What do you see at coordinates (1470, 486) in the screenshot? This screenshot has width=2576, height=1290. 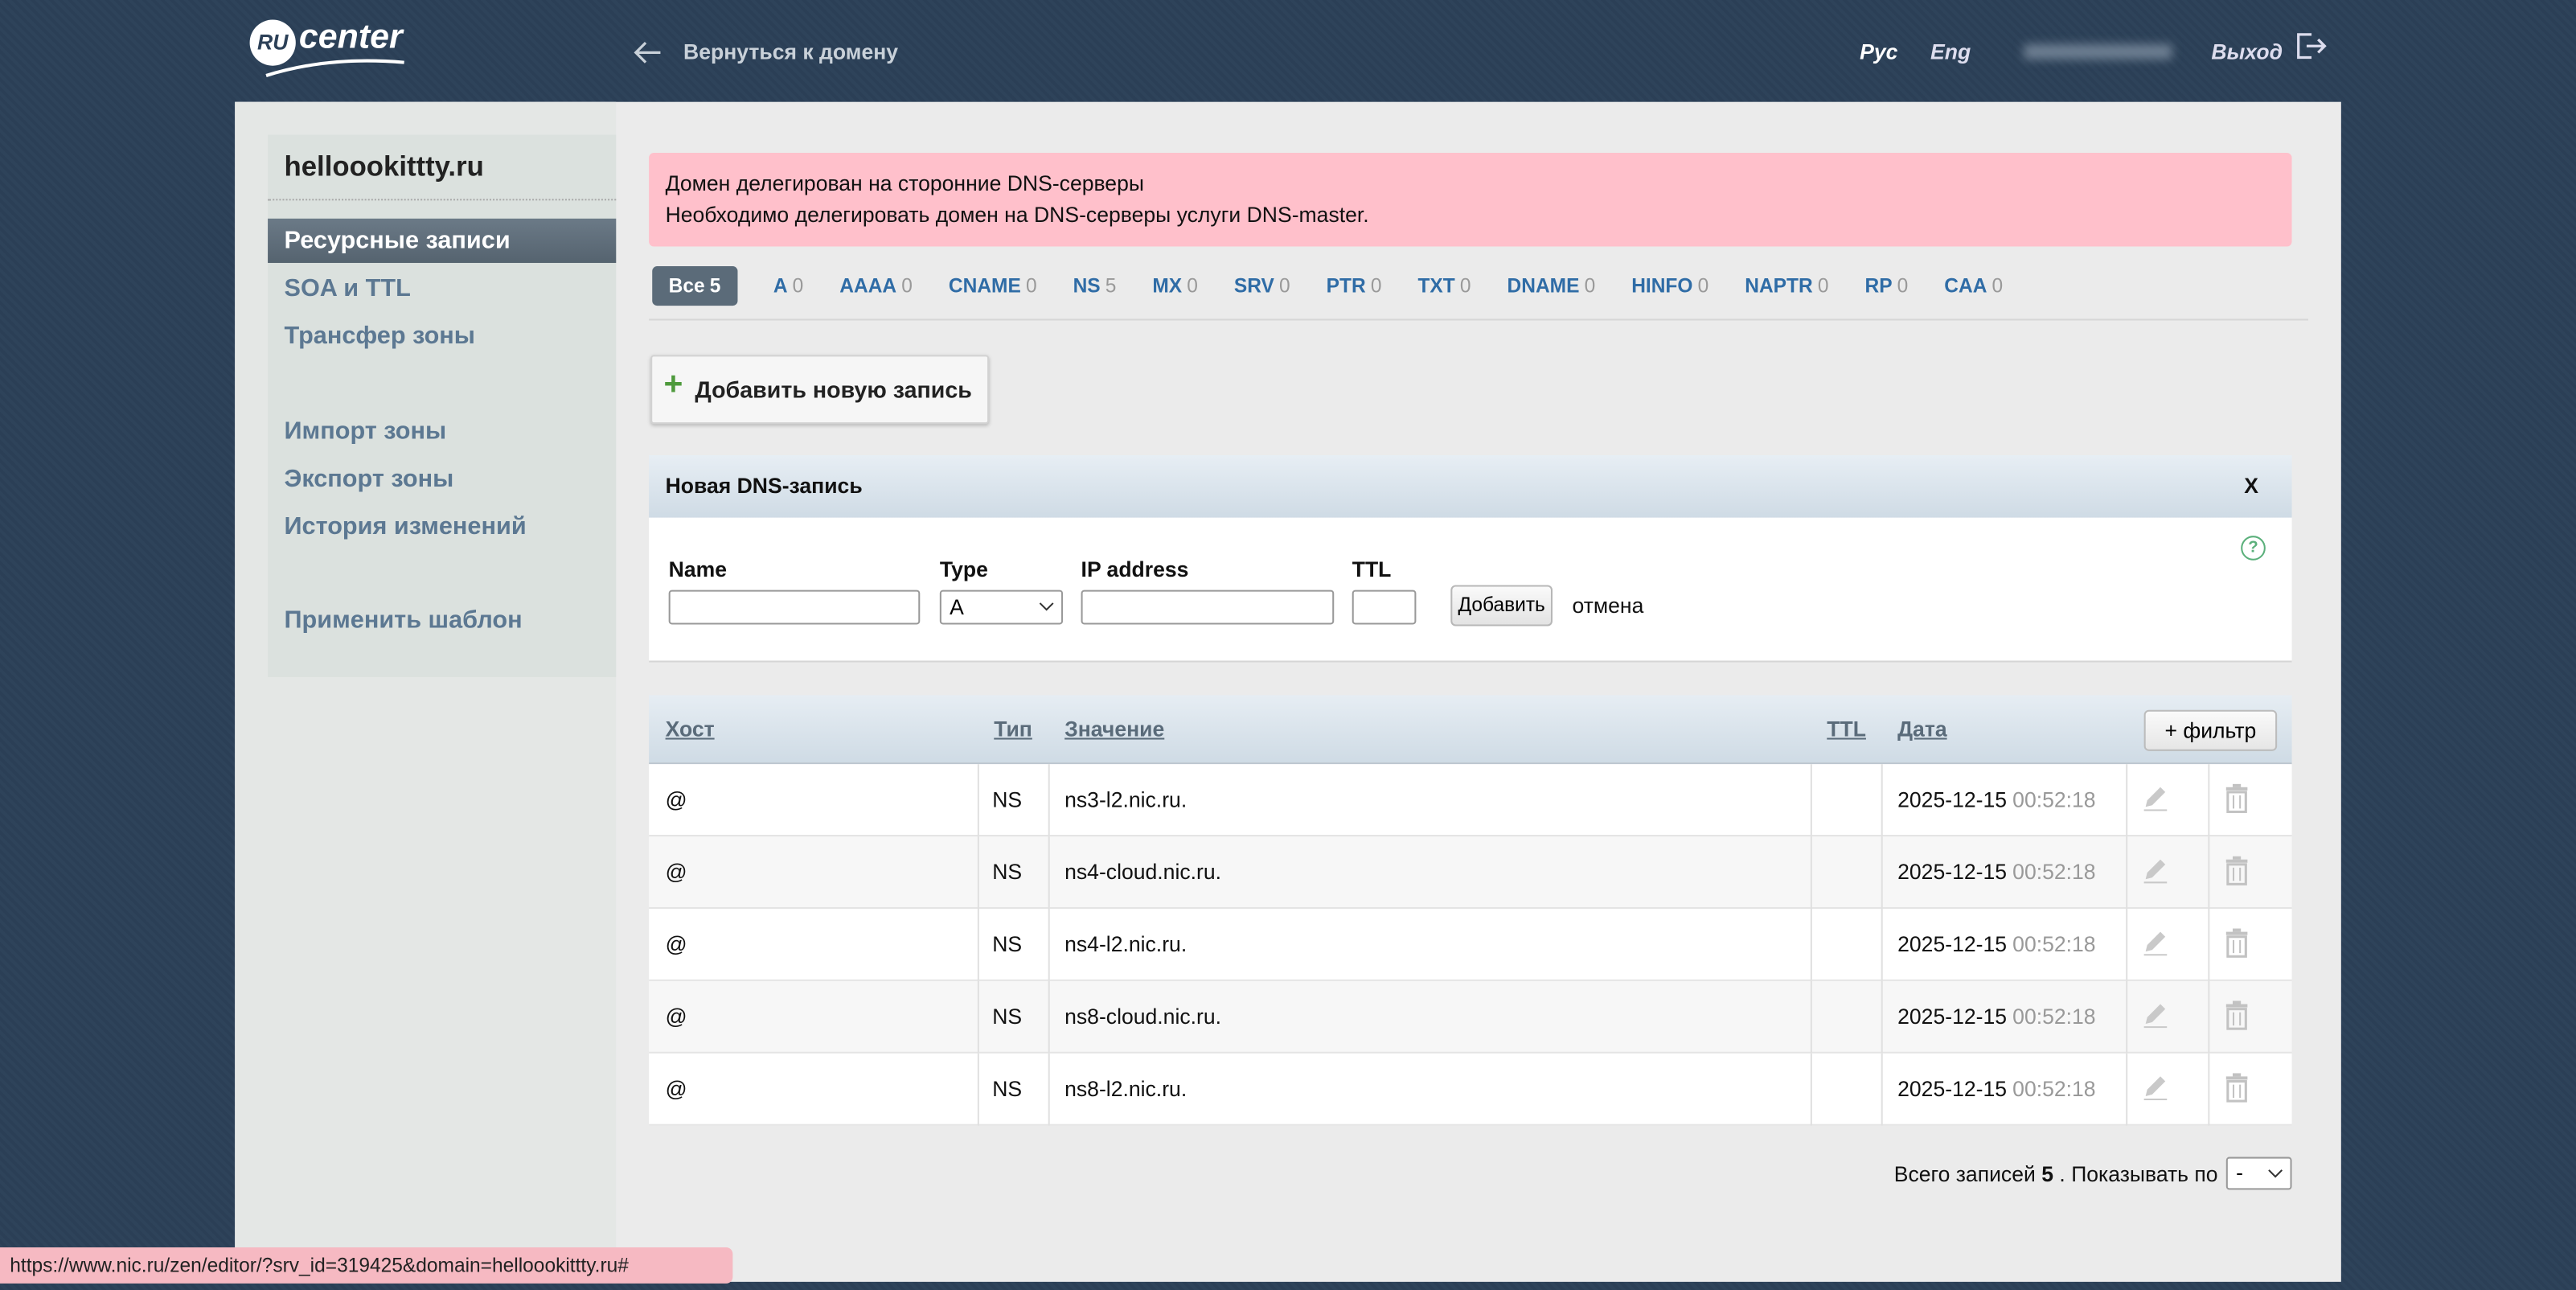 I see `form-header` at bounding box center [1470, 486].